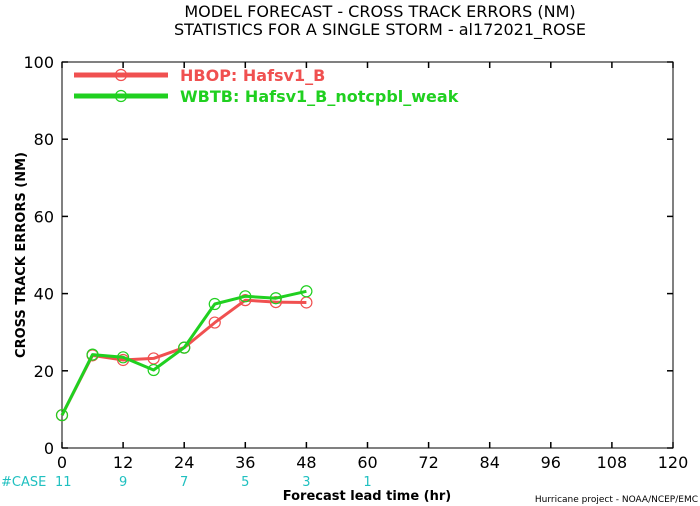 The height and width of the screenshot is (506, 700). I want to click on legend-item: HBOP: Hafsv1_B, so click(199, 75).